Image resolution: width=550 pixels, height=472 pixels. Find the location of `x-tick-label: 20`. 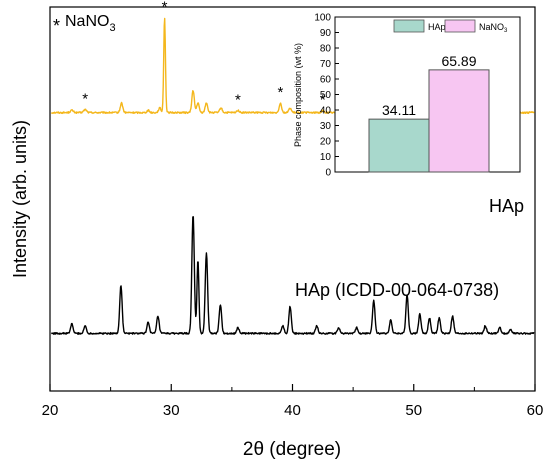

x-tick-label: 20 is located at coordinates (50, 410).